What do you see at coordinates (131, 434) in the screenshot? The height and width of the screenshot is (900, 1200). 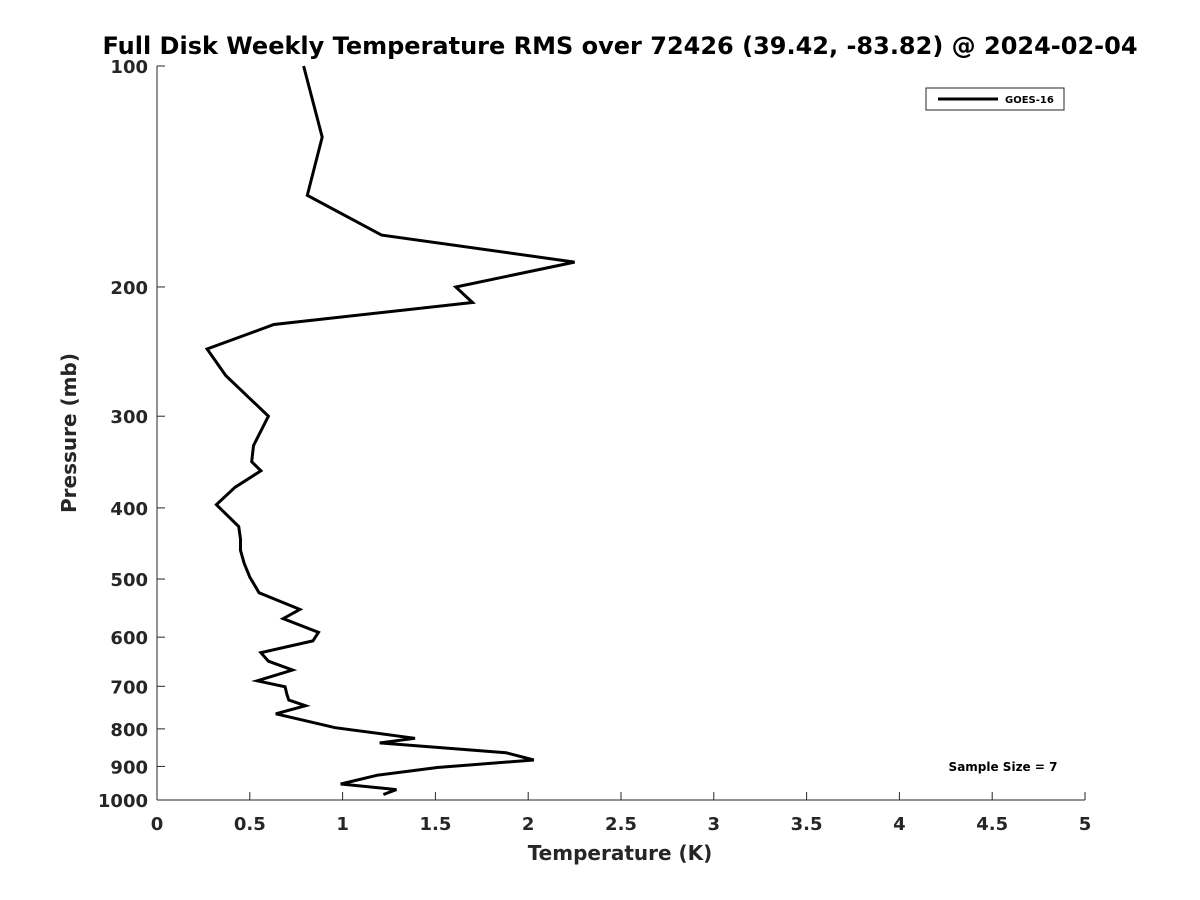 I see `y-axis-ticks: 100 200 300 400 500 600 700 800 900 1000` at bounding box center [131, 434].